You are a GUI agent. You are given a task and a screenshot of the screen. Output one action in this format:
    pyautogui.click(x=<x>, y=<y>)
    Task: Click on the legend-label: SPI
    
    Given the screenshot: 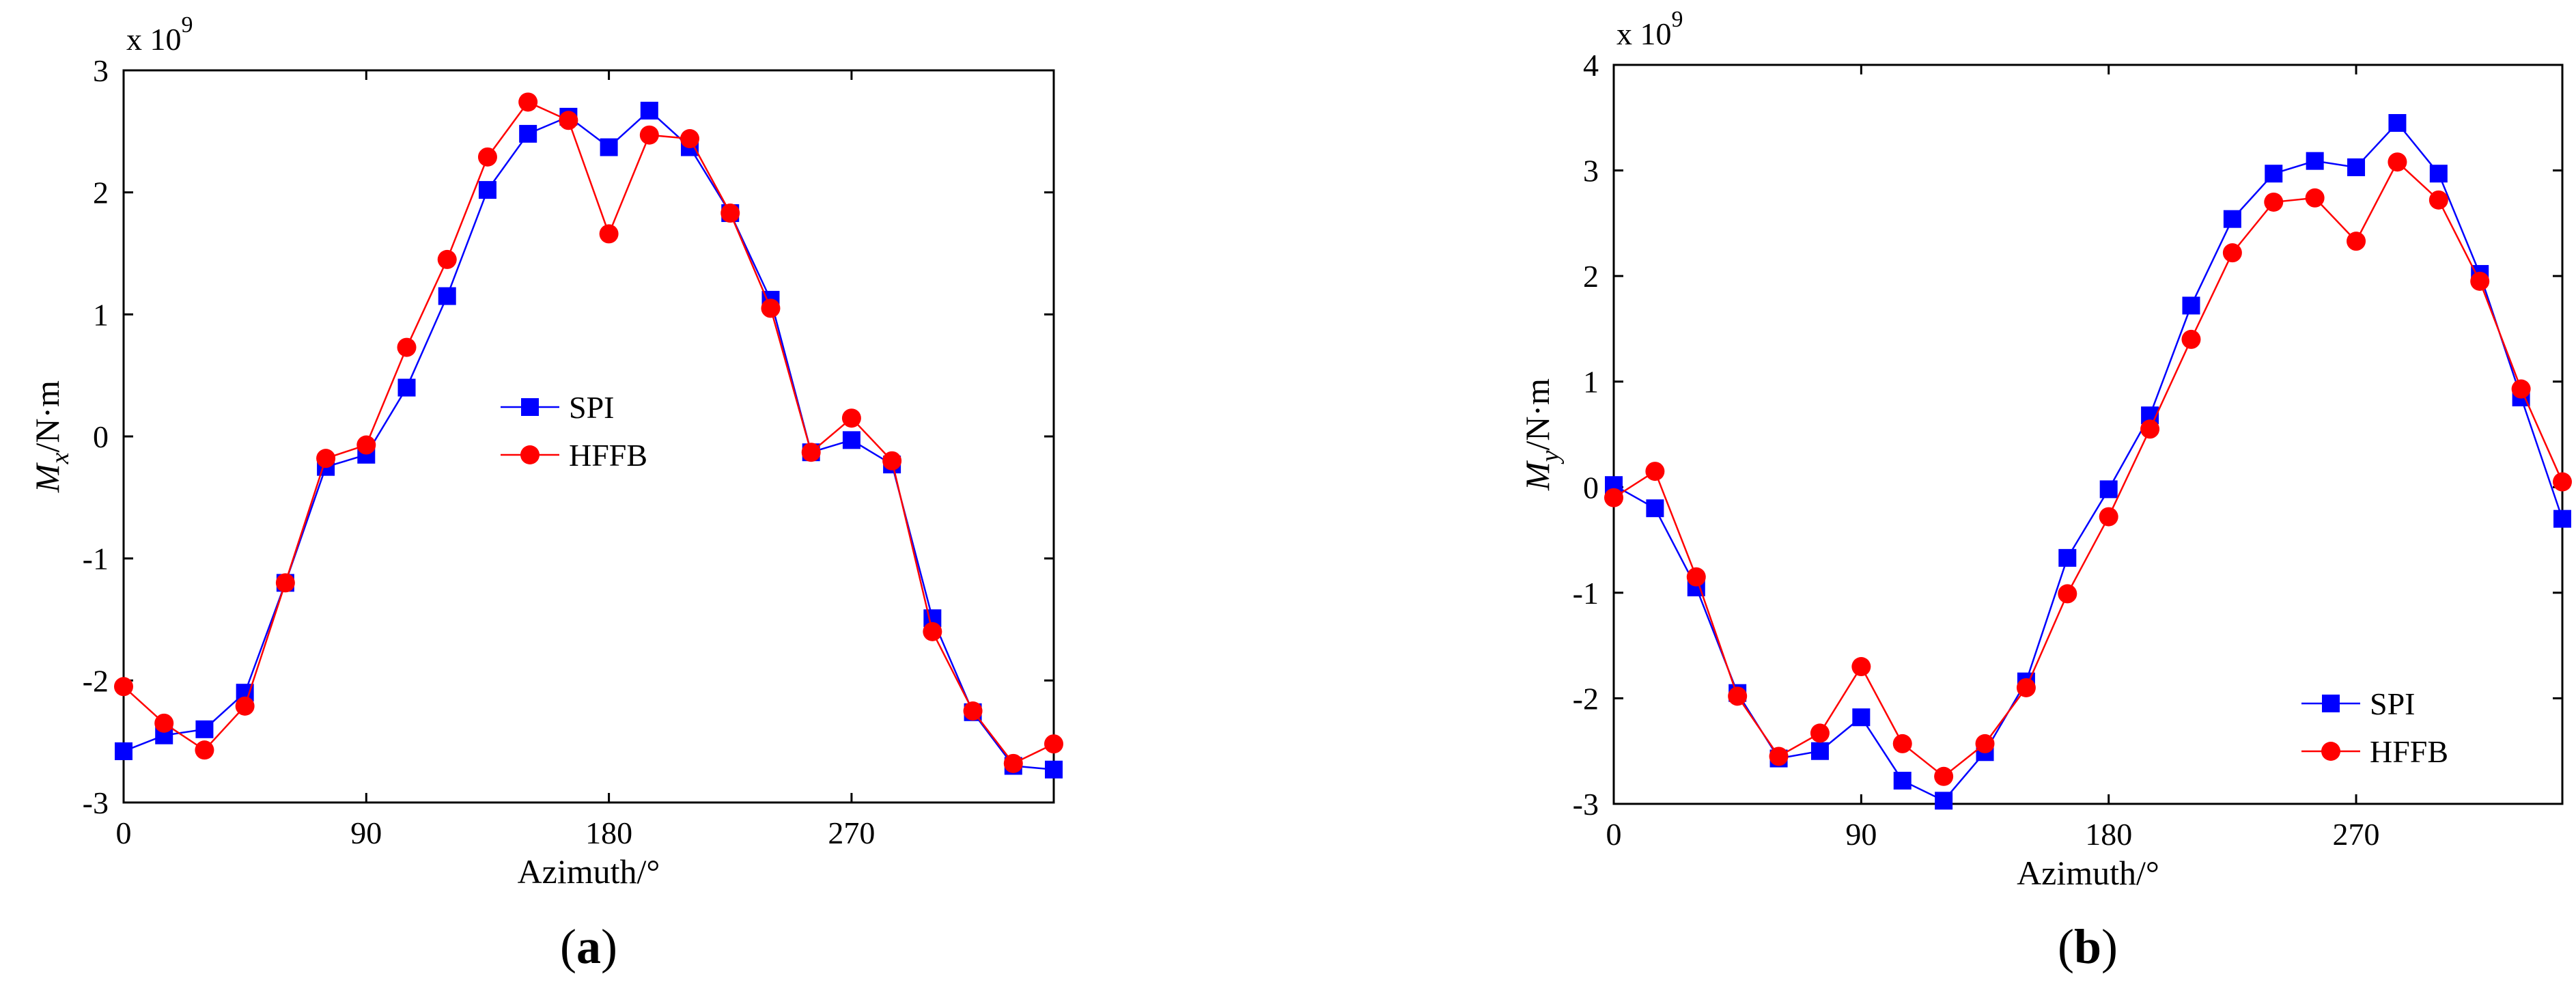 What is the action you would take?
    pyautogui.click(x=2392, y=703)
    